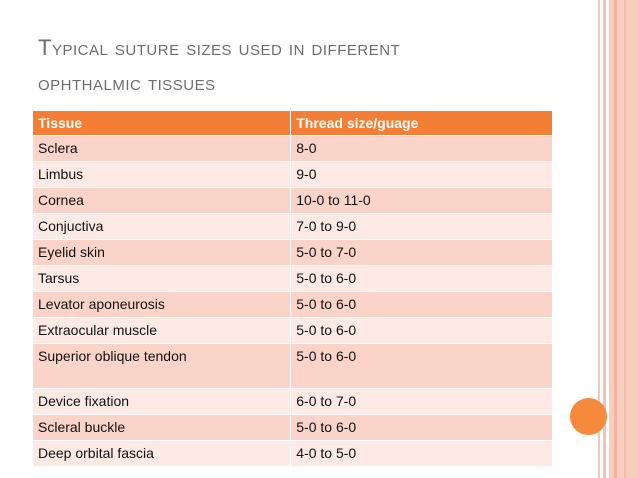  I want to click on table-row: Conjuctiva 7-0 to 9-0, so click(293, 226).